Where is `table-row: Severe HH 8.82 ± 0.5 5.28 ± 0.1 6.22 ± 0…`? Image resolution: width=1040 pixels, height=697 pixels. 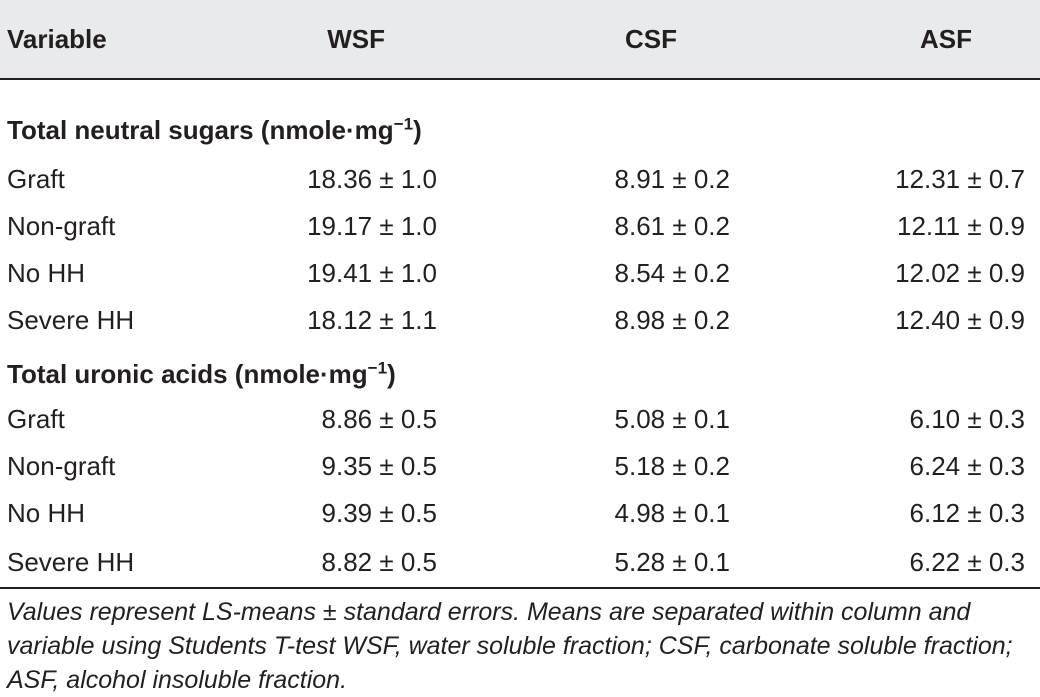
table-row: Severe HH 8.82 ± 0.5 5.28 ± 0.1 6.22 ± 0… is located at coordinates (520, 563).